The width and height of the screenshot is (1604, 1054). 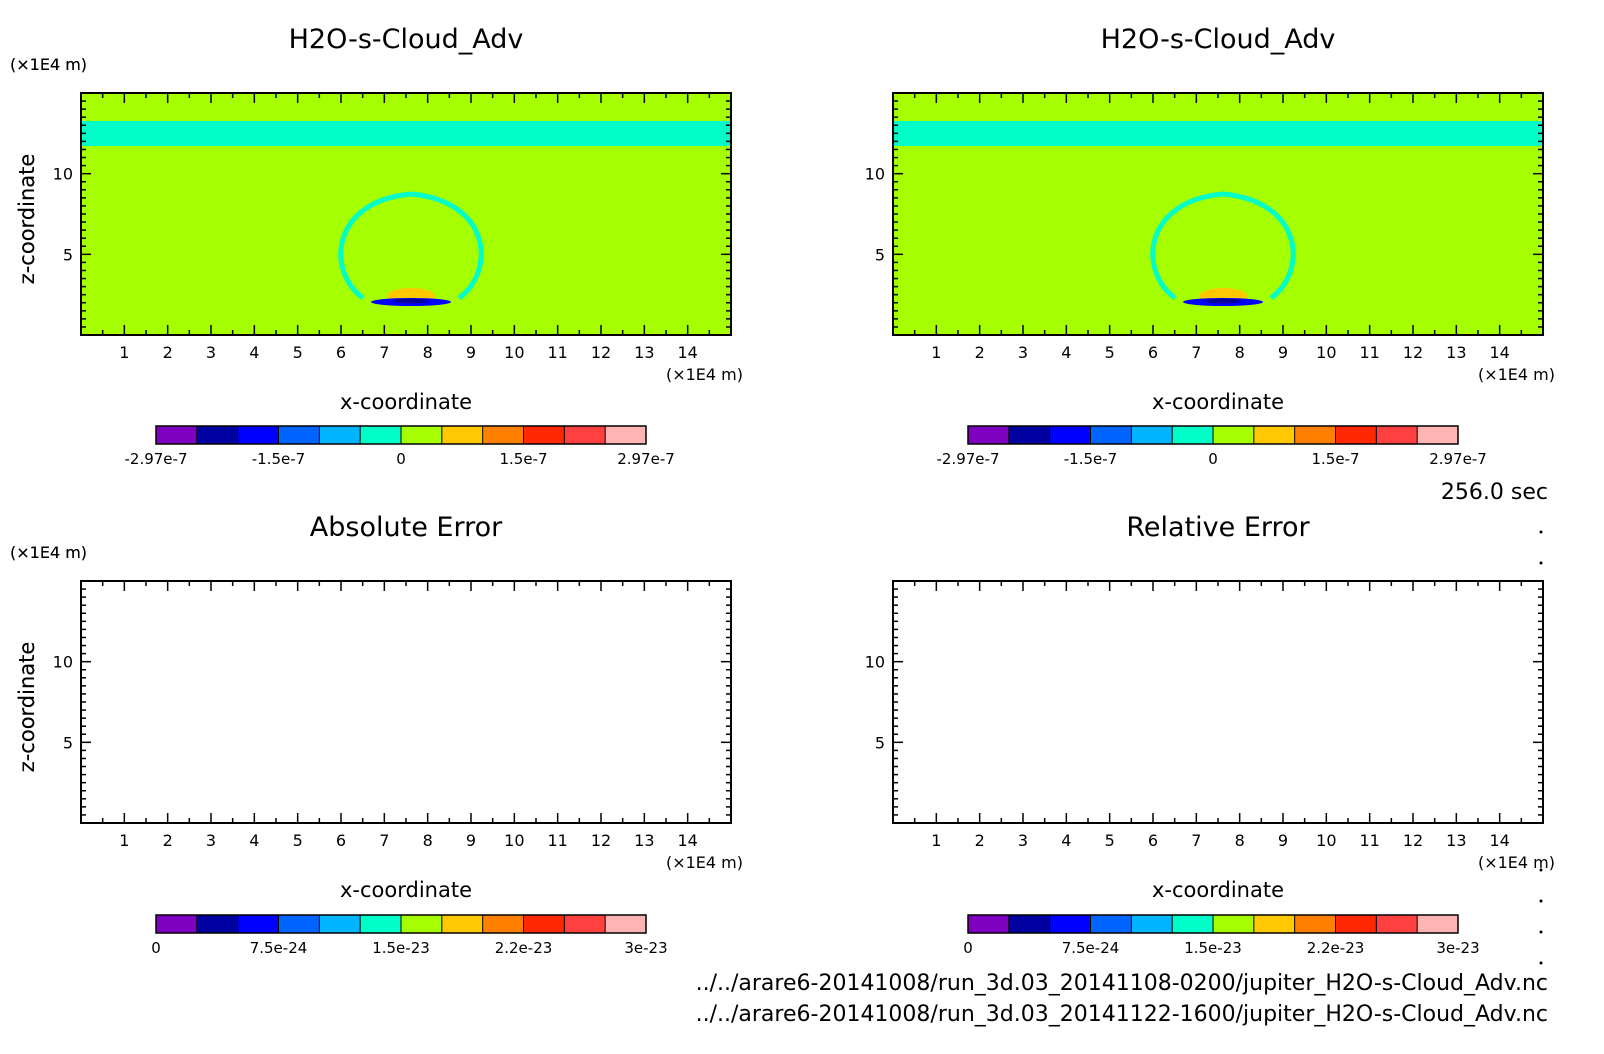 What do you see at coordinates (406, 39) in the screenshot?
I see `panel-title: H2O-s-Cloud_Adv` at bounding box center [406, 39].